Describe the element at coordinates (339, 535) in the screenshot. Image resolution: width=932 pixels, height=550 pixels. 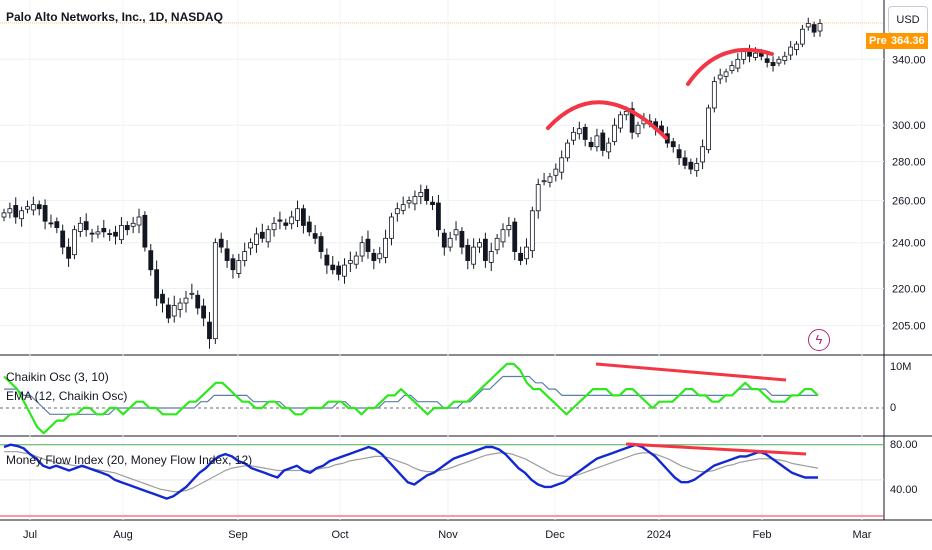
I see `x-tick-label: Oct` at that location.